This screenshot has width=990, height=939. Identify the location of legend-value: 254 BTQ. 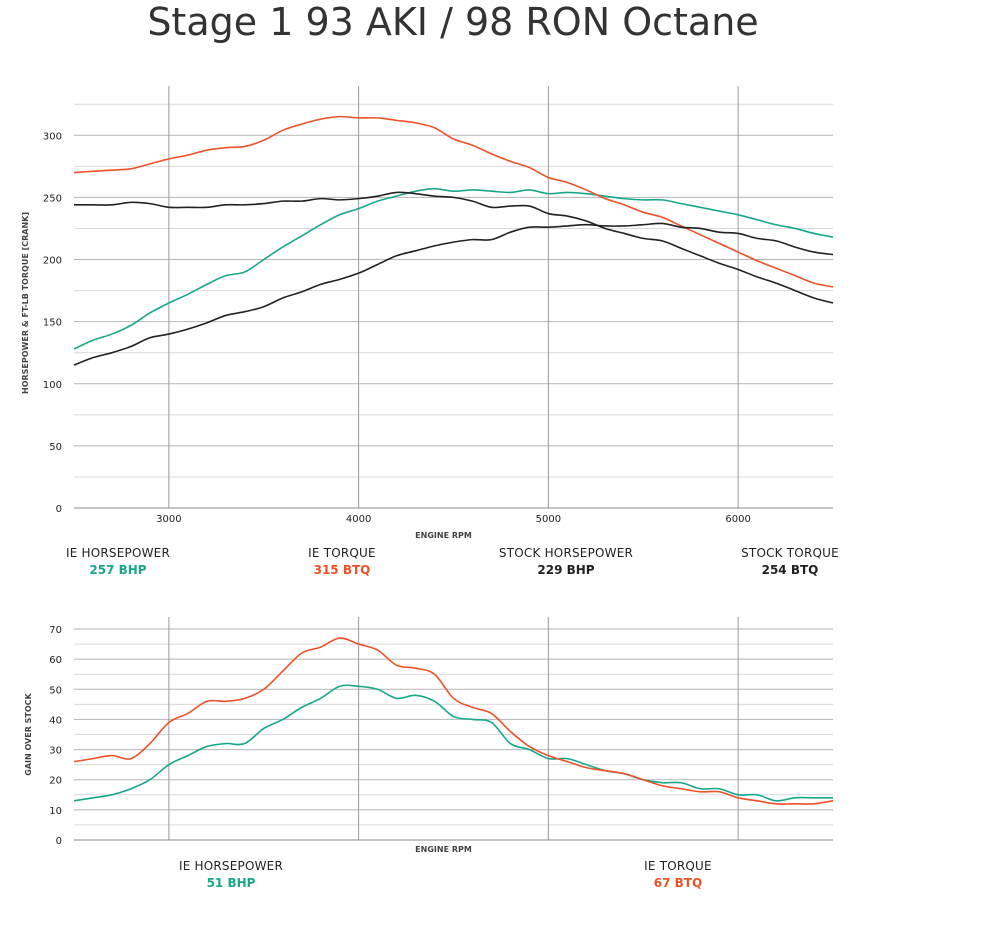
(790, 570).